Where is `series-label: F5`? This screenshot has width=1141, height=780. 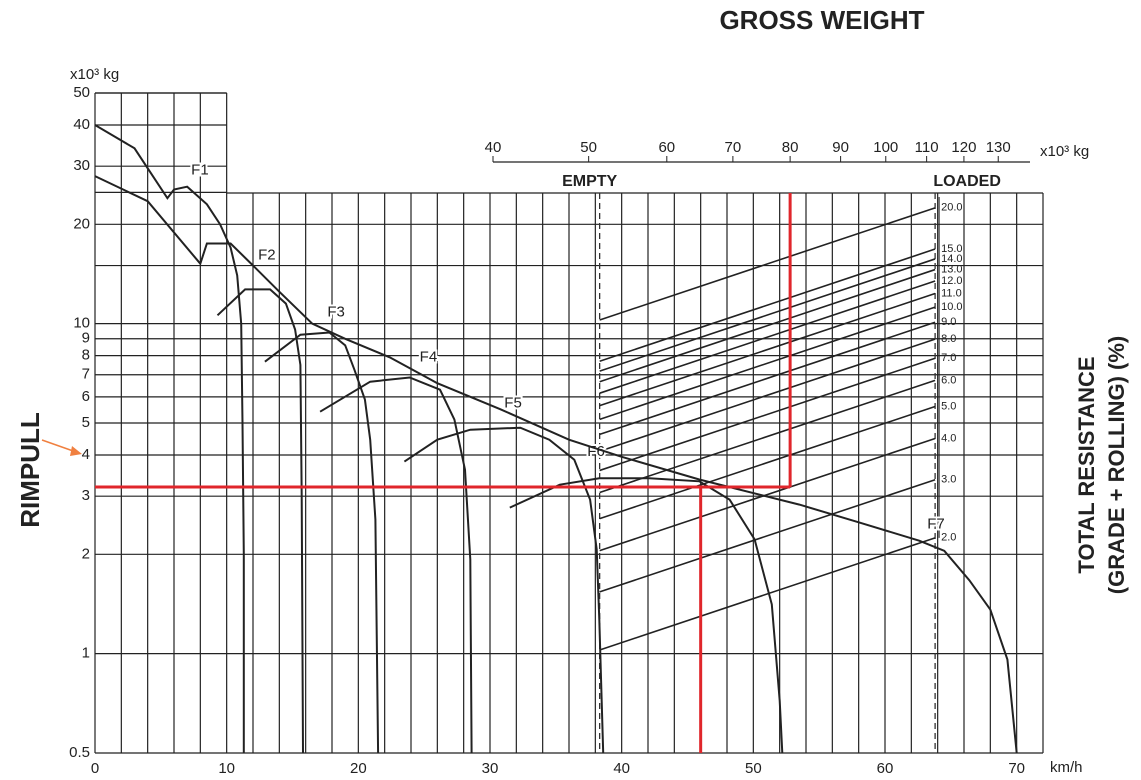 series-label: F5 is located at coordinates (513, 403).